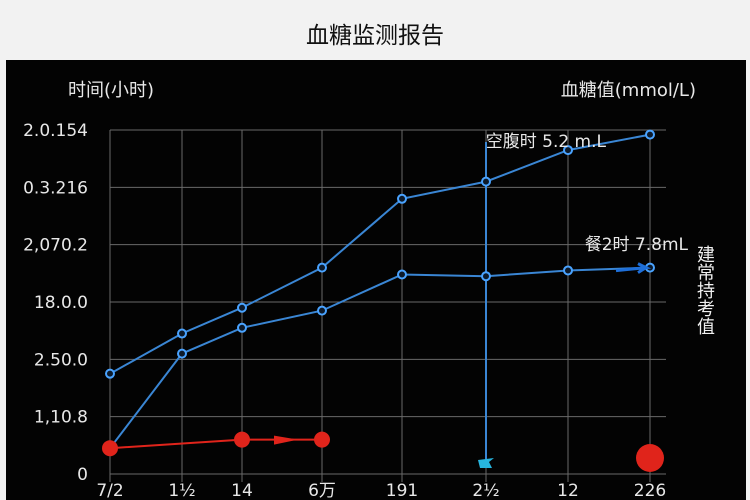 This screenshot has height=500, width=750. I want to click on x-tick-label: 6万, so click(322, 490).